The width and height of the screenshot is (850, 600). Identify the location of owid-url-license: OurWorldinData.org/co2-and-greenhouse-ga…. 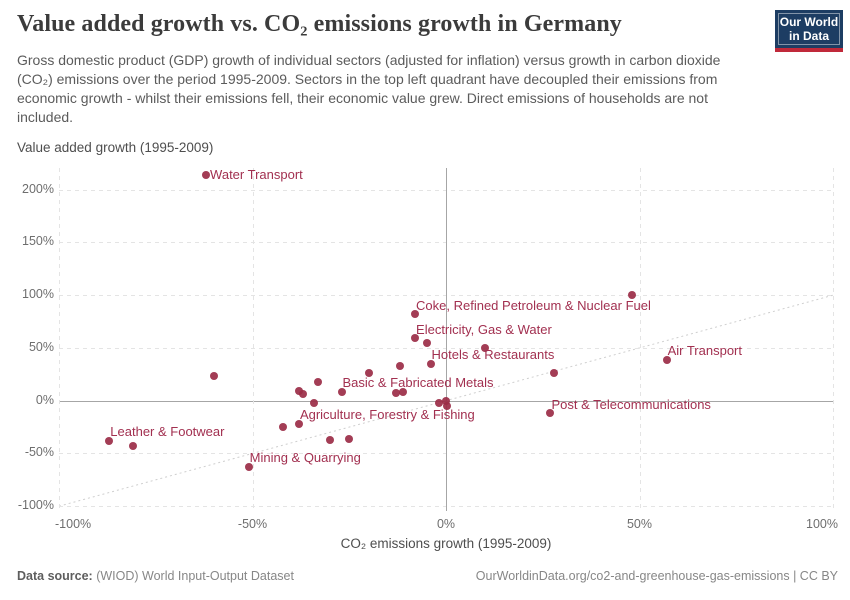
(656, 576).